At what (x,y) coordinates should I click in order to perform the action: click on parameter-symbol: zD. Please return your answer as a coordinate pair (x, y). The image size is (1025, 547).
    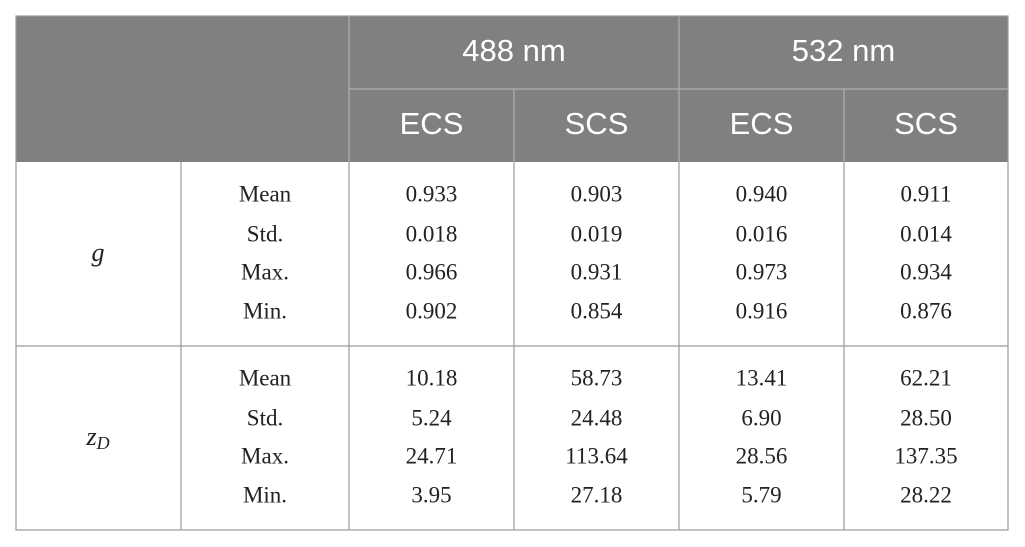
    Looking at the image, I should click on (97, 437).